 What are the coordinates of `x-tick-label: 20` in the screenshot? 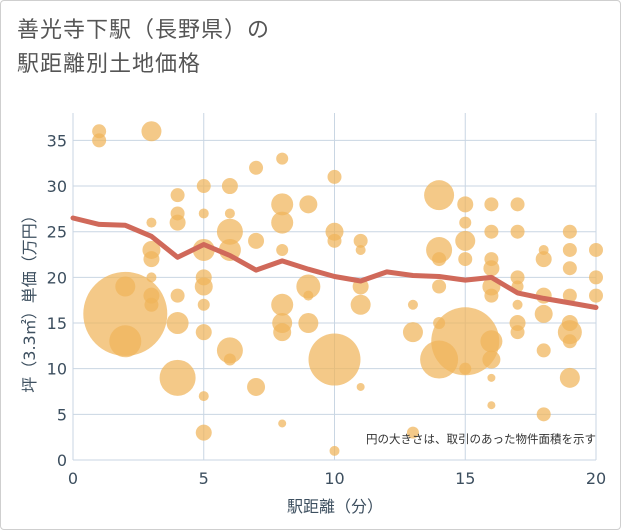 It's located at (596, 478).